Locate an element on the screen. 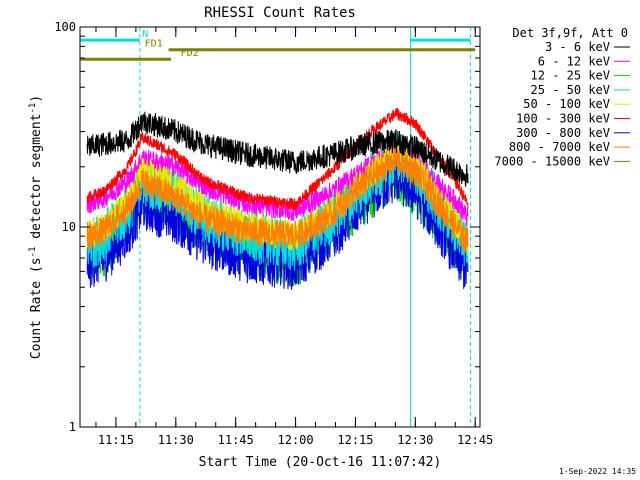 The width and height of the screenshot is (640, 480). y-axis-label-sup-2: -1 is located at coordinates (33, 108).